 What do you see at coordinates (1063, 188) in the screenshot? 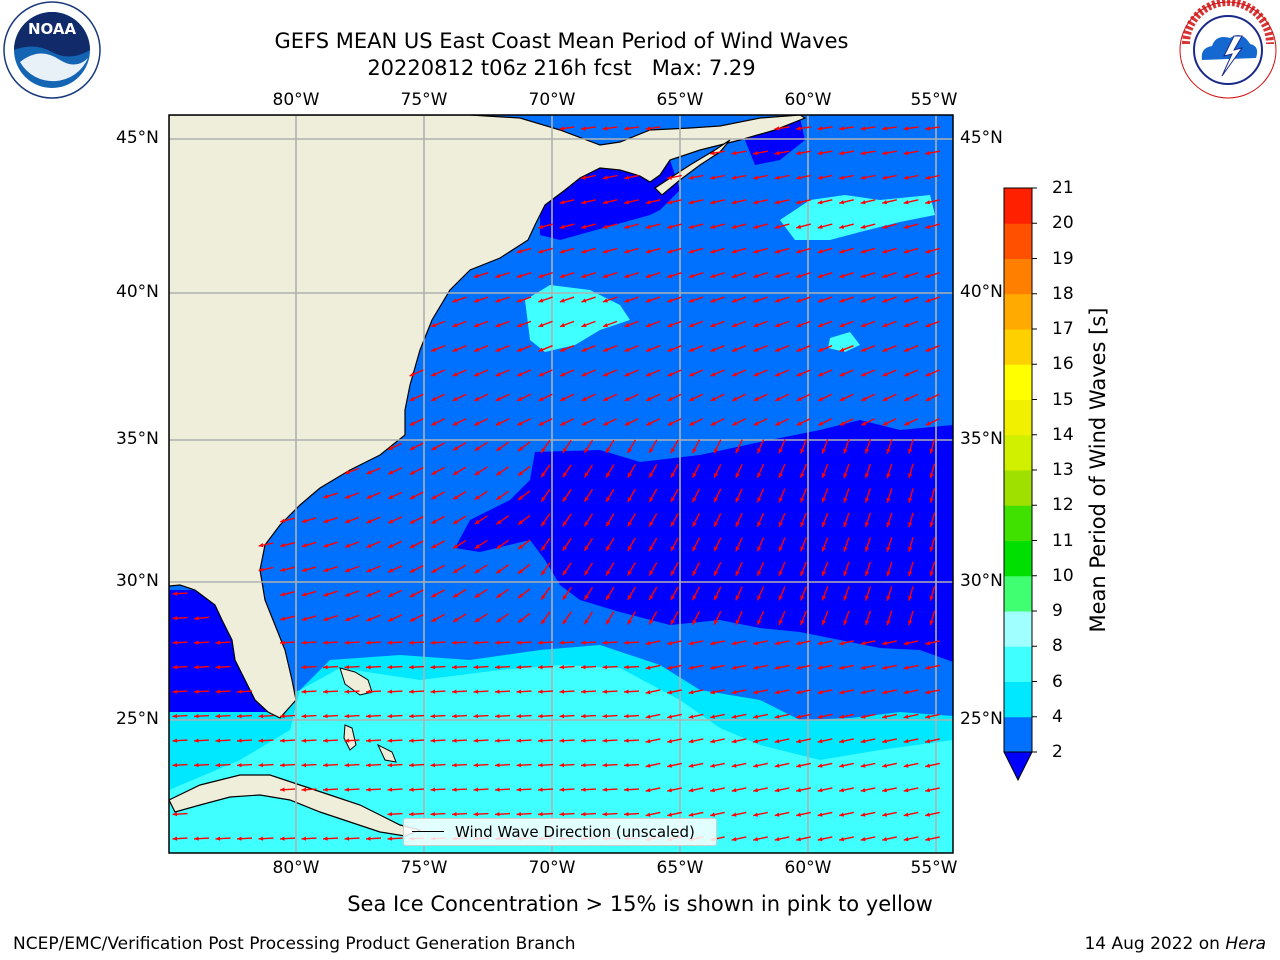
I see `colorbar-tick-label: 21` at bounding box center [1063, 188].